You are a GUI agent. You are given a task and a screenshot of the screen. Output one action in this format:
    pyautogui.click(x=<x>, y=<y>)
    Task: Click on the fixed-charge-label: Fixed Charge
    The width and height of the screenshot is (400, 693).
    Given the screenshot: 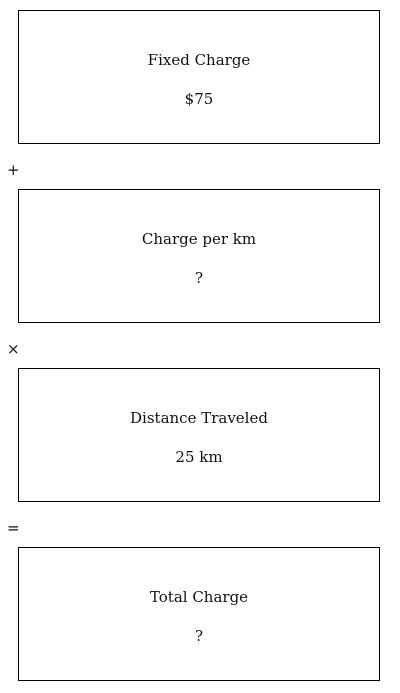 What is the action you would take?
    pyautogui.click(x=199, y=60)
    